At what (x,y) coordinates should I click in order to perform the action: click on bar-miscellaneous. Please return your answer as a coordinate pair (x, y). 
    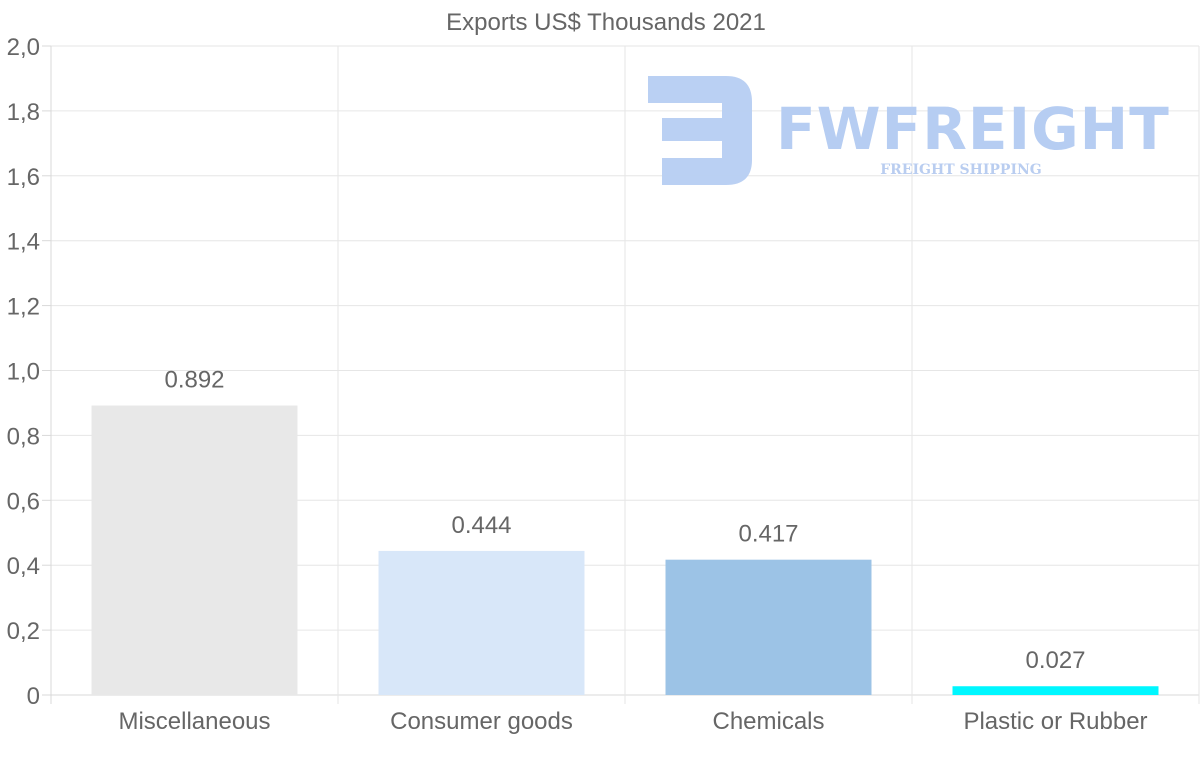
    Looking at the image, I should click on (194, 550).